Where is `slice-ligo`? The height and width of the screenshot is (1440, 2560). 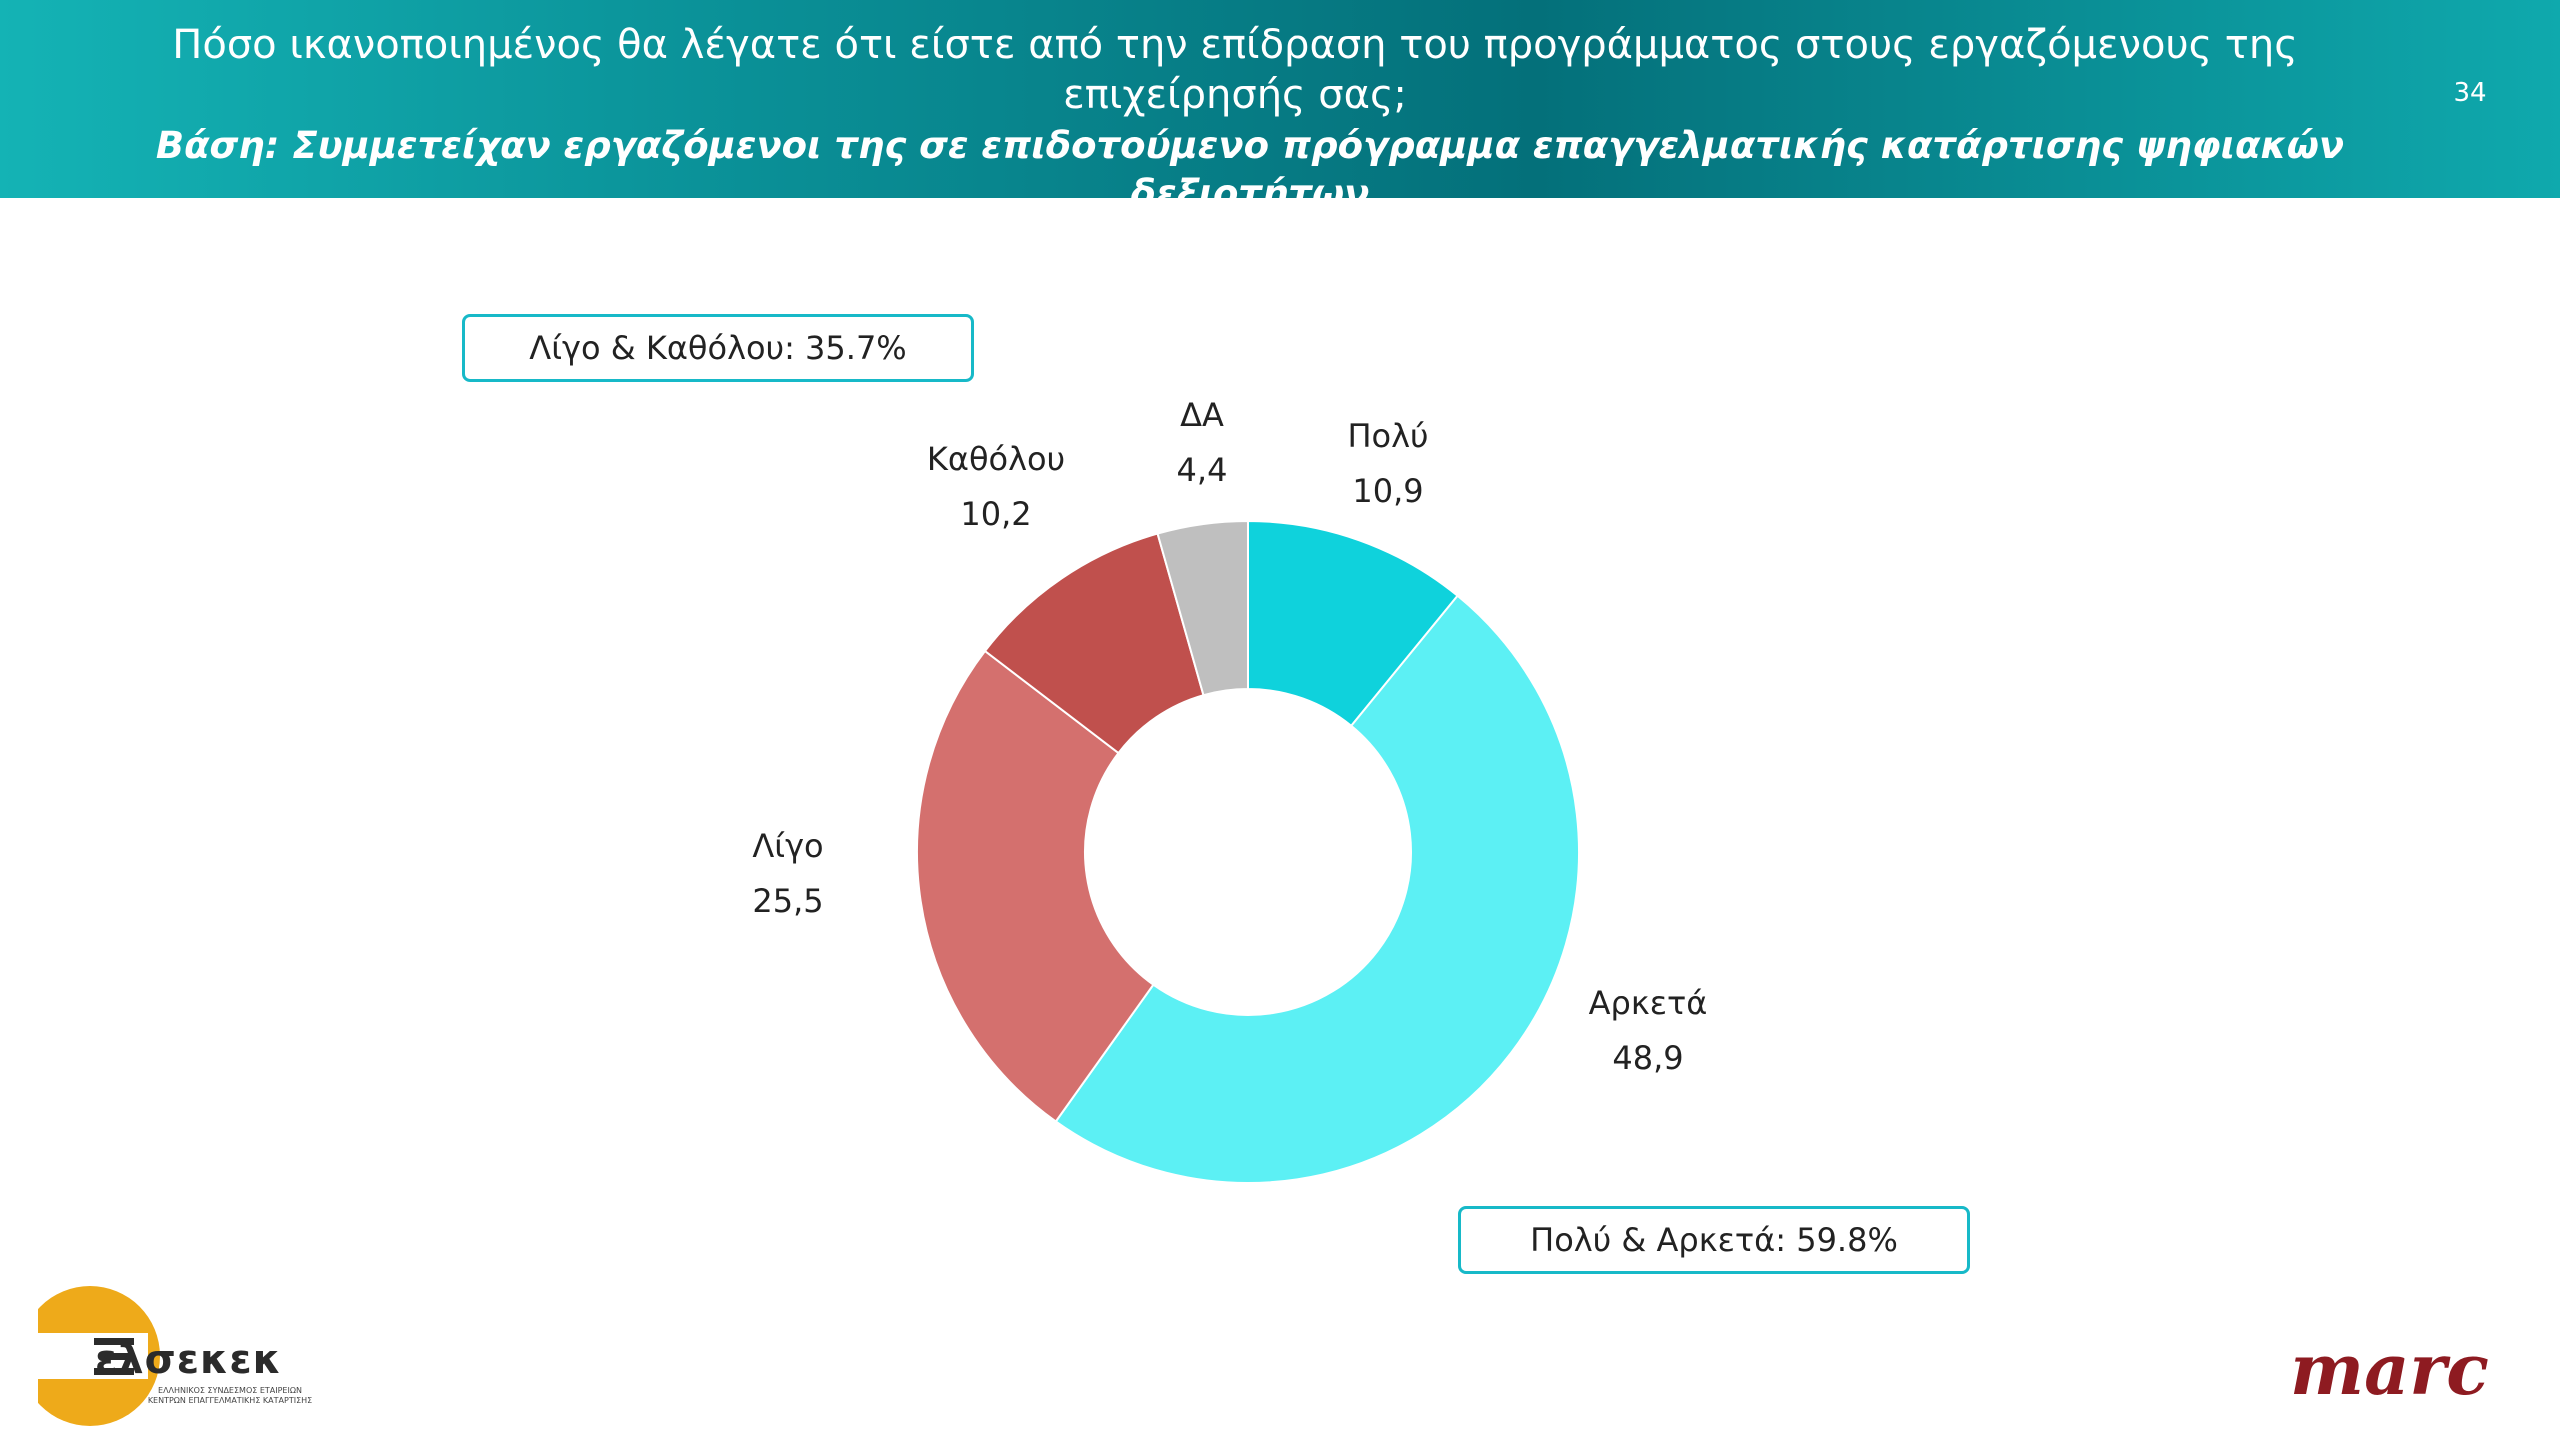
slice-ligo is located at coordinates (1035, 886).